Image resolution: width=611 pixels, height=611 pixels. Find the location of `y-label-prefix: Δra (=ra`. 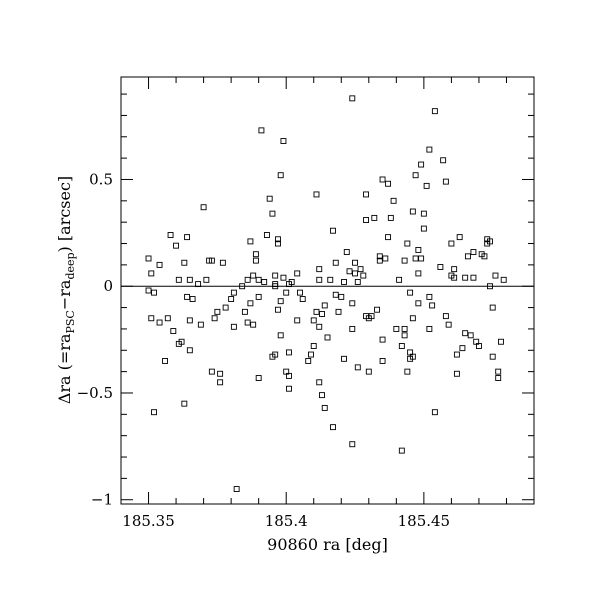

y-label-prefix: Δra (=ra is located at coordinates (64, 368).